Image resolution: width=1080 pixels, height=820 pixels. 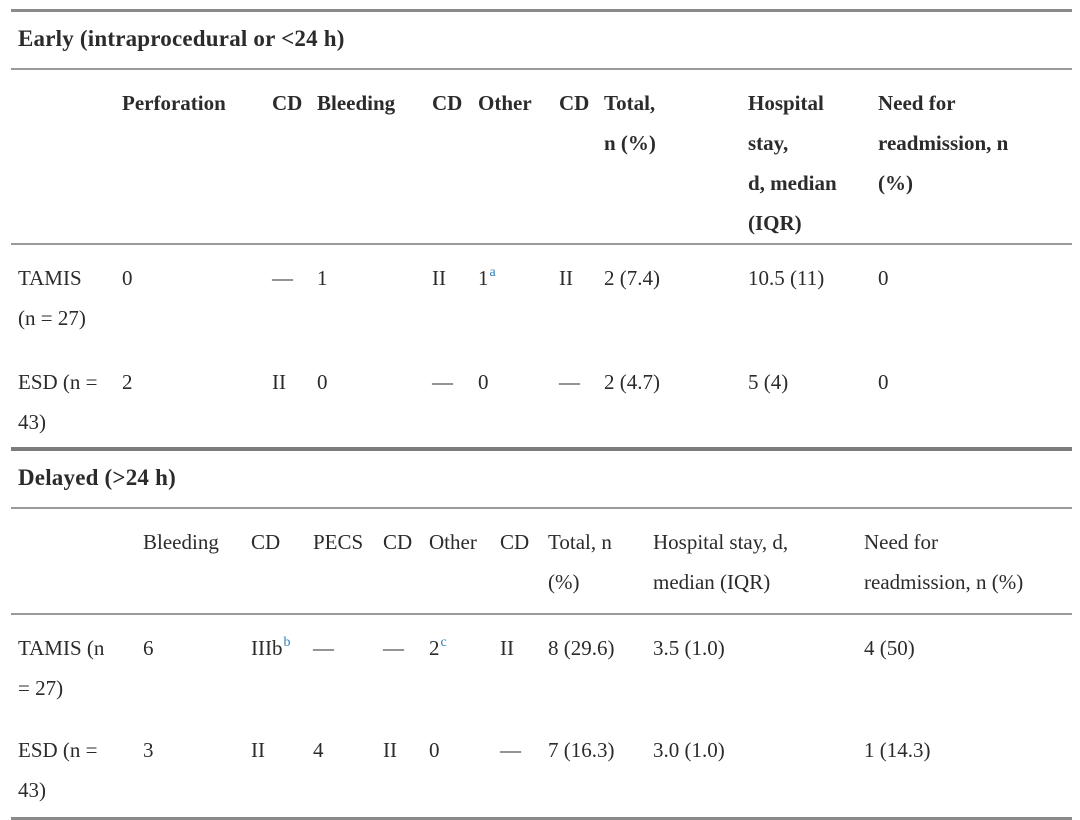 I want to click on delayed-header-cd2: CD, so click(x=399, y=562).